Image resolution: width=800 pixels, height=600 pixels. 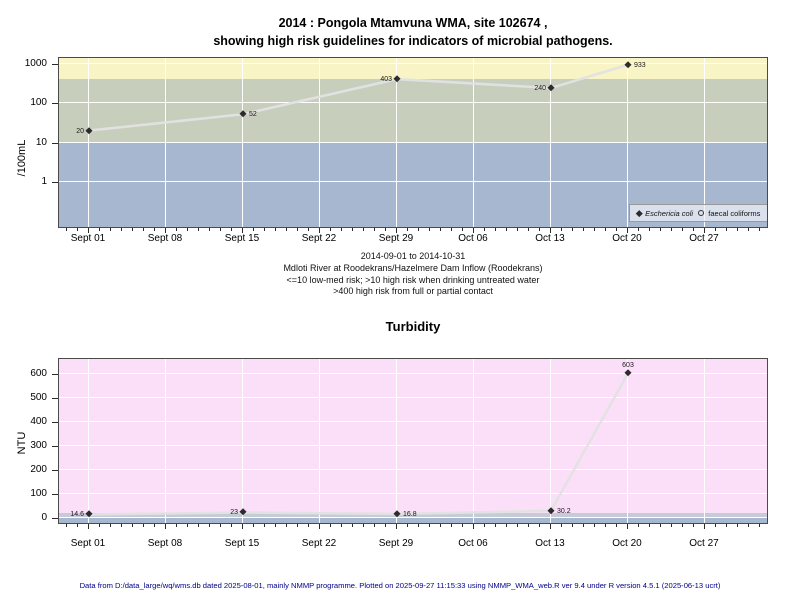 What do you see at coordinates (639, 213) in the screenshot?
I see `filled-diamond-icon` at bounding box center [639, 213].